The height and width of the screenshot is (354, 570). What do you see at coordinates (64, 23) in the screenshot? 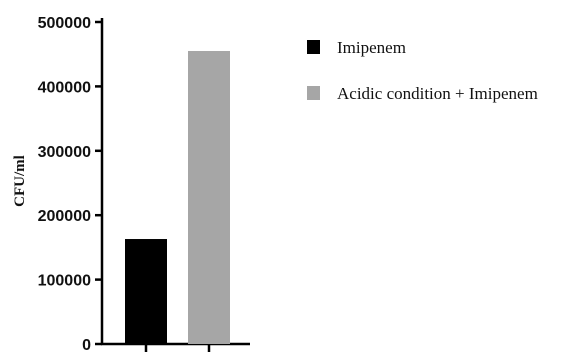
I see `y-tick-label: 500000` at bounding box center [64, 23].